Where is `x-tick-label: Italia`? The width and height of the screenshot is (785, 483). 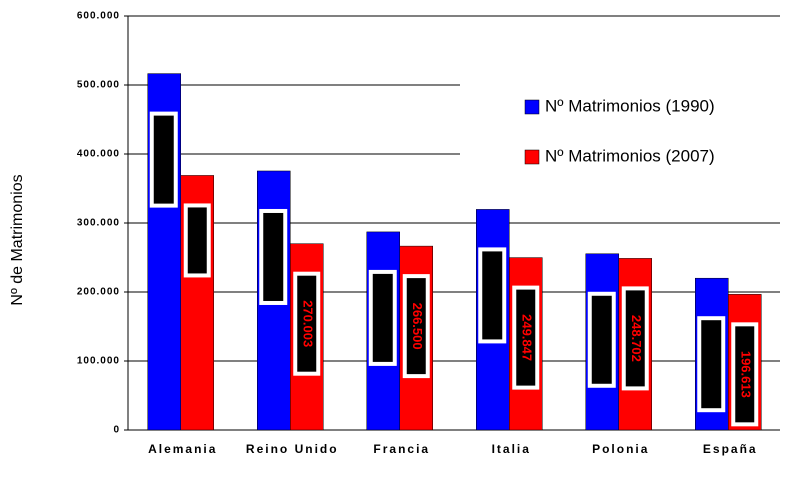 x-tick-label: Italia is located at coordinates (511, 449).